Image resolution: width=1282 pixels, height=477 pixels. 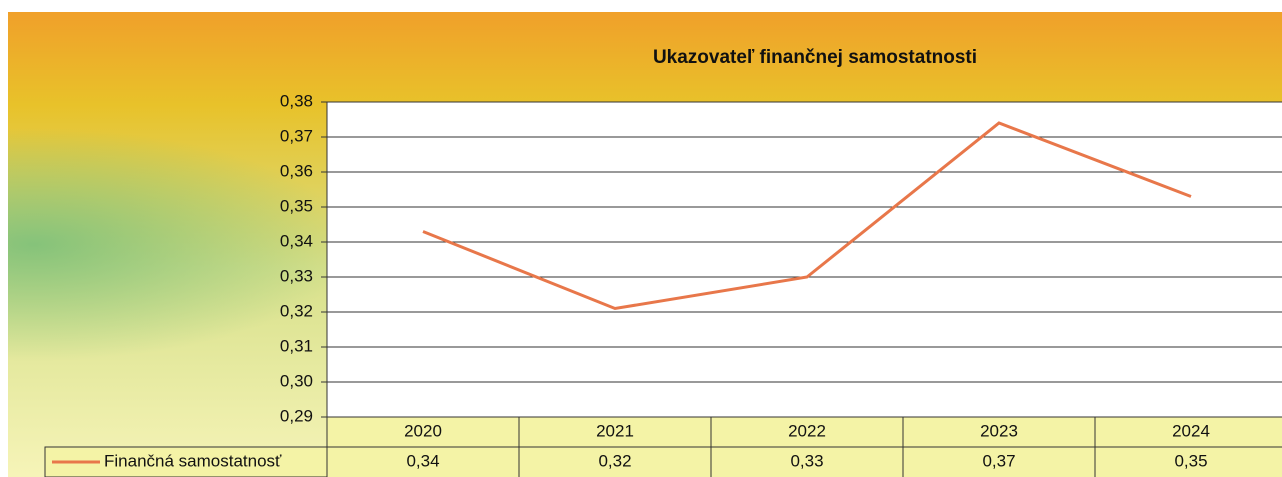 I want to click on x-tick-label: 2021, so click(x=615, y=430).